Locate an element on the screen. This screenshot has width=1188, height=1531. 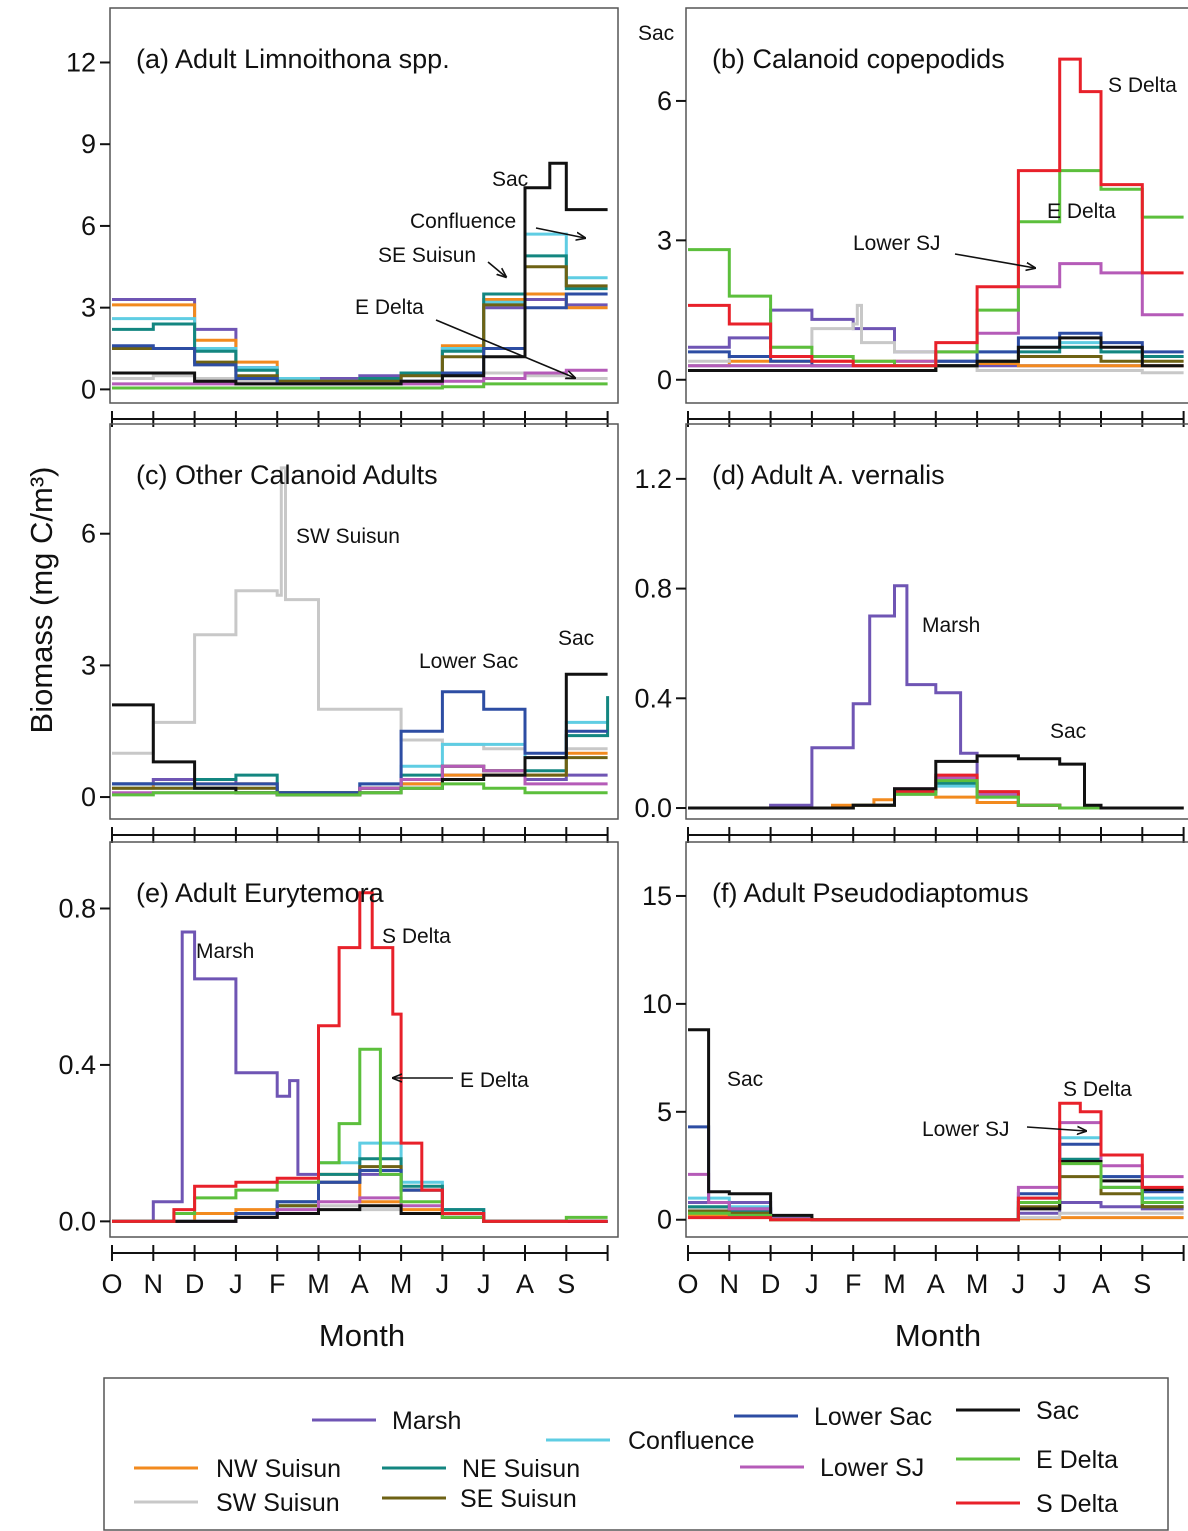
y-tick-label: 15 is located at coordinates (657, 896).